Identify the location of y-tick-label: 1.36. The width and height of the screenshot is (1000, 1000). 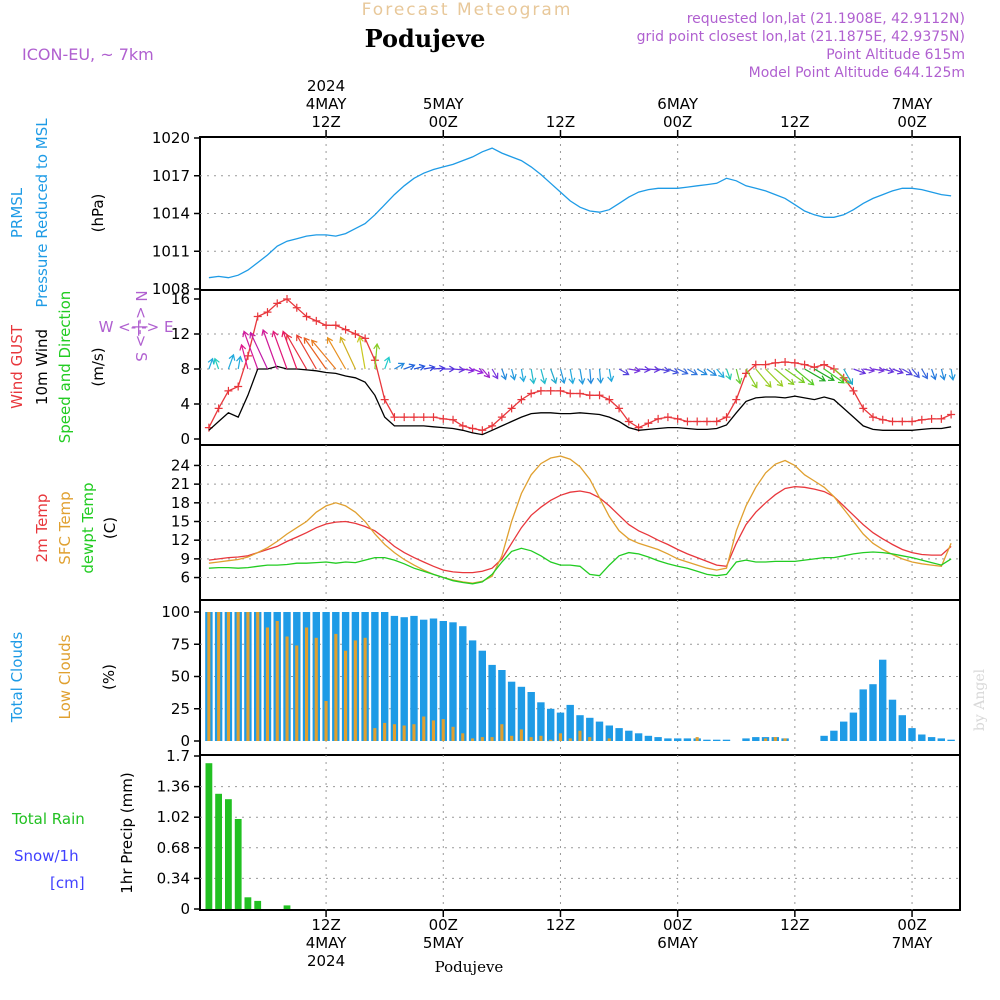
(173, 787).